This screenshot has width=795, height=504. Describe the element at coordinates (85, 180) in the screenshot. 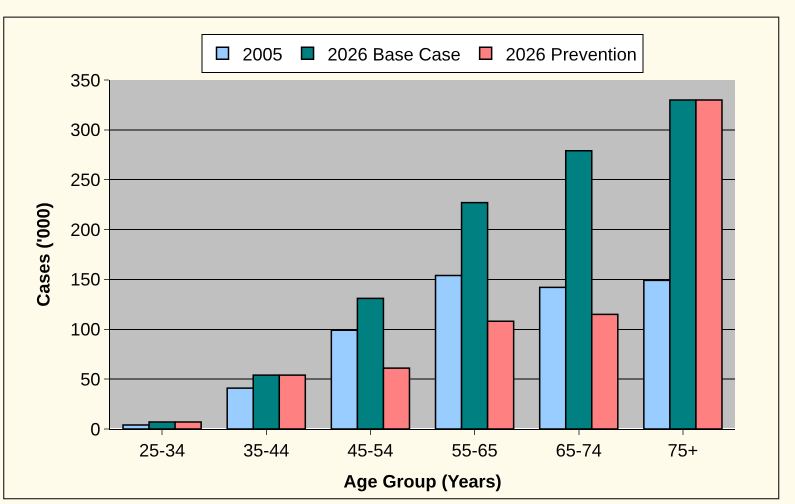

I see `y-tick-label: 250` at that location.